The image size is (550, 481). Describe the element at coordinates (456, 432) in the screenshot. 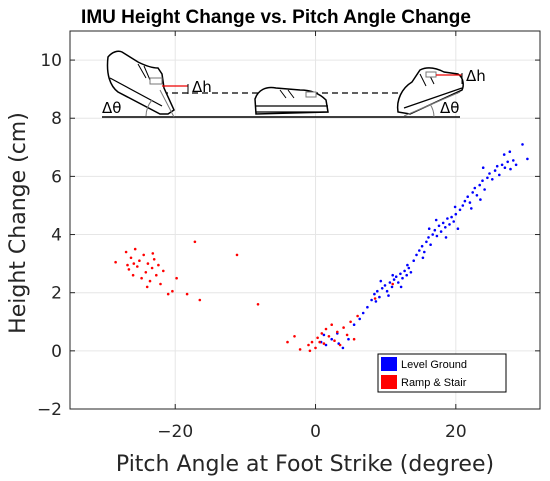

I see `x-tick-label: 20` at that location.